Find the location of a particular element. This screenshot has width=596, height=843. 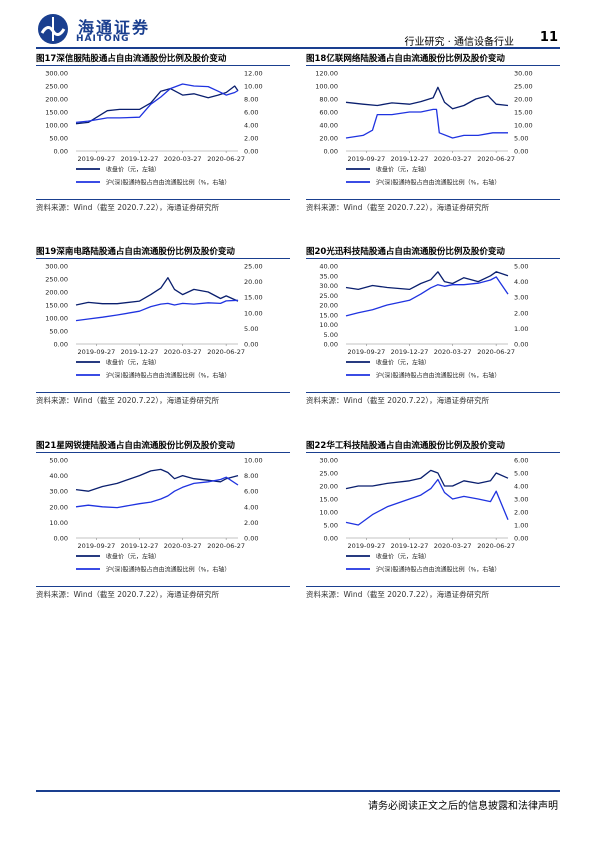

y-right-tick-label: 20.00 is located at coordinates (523, 100).